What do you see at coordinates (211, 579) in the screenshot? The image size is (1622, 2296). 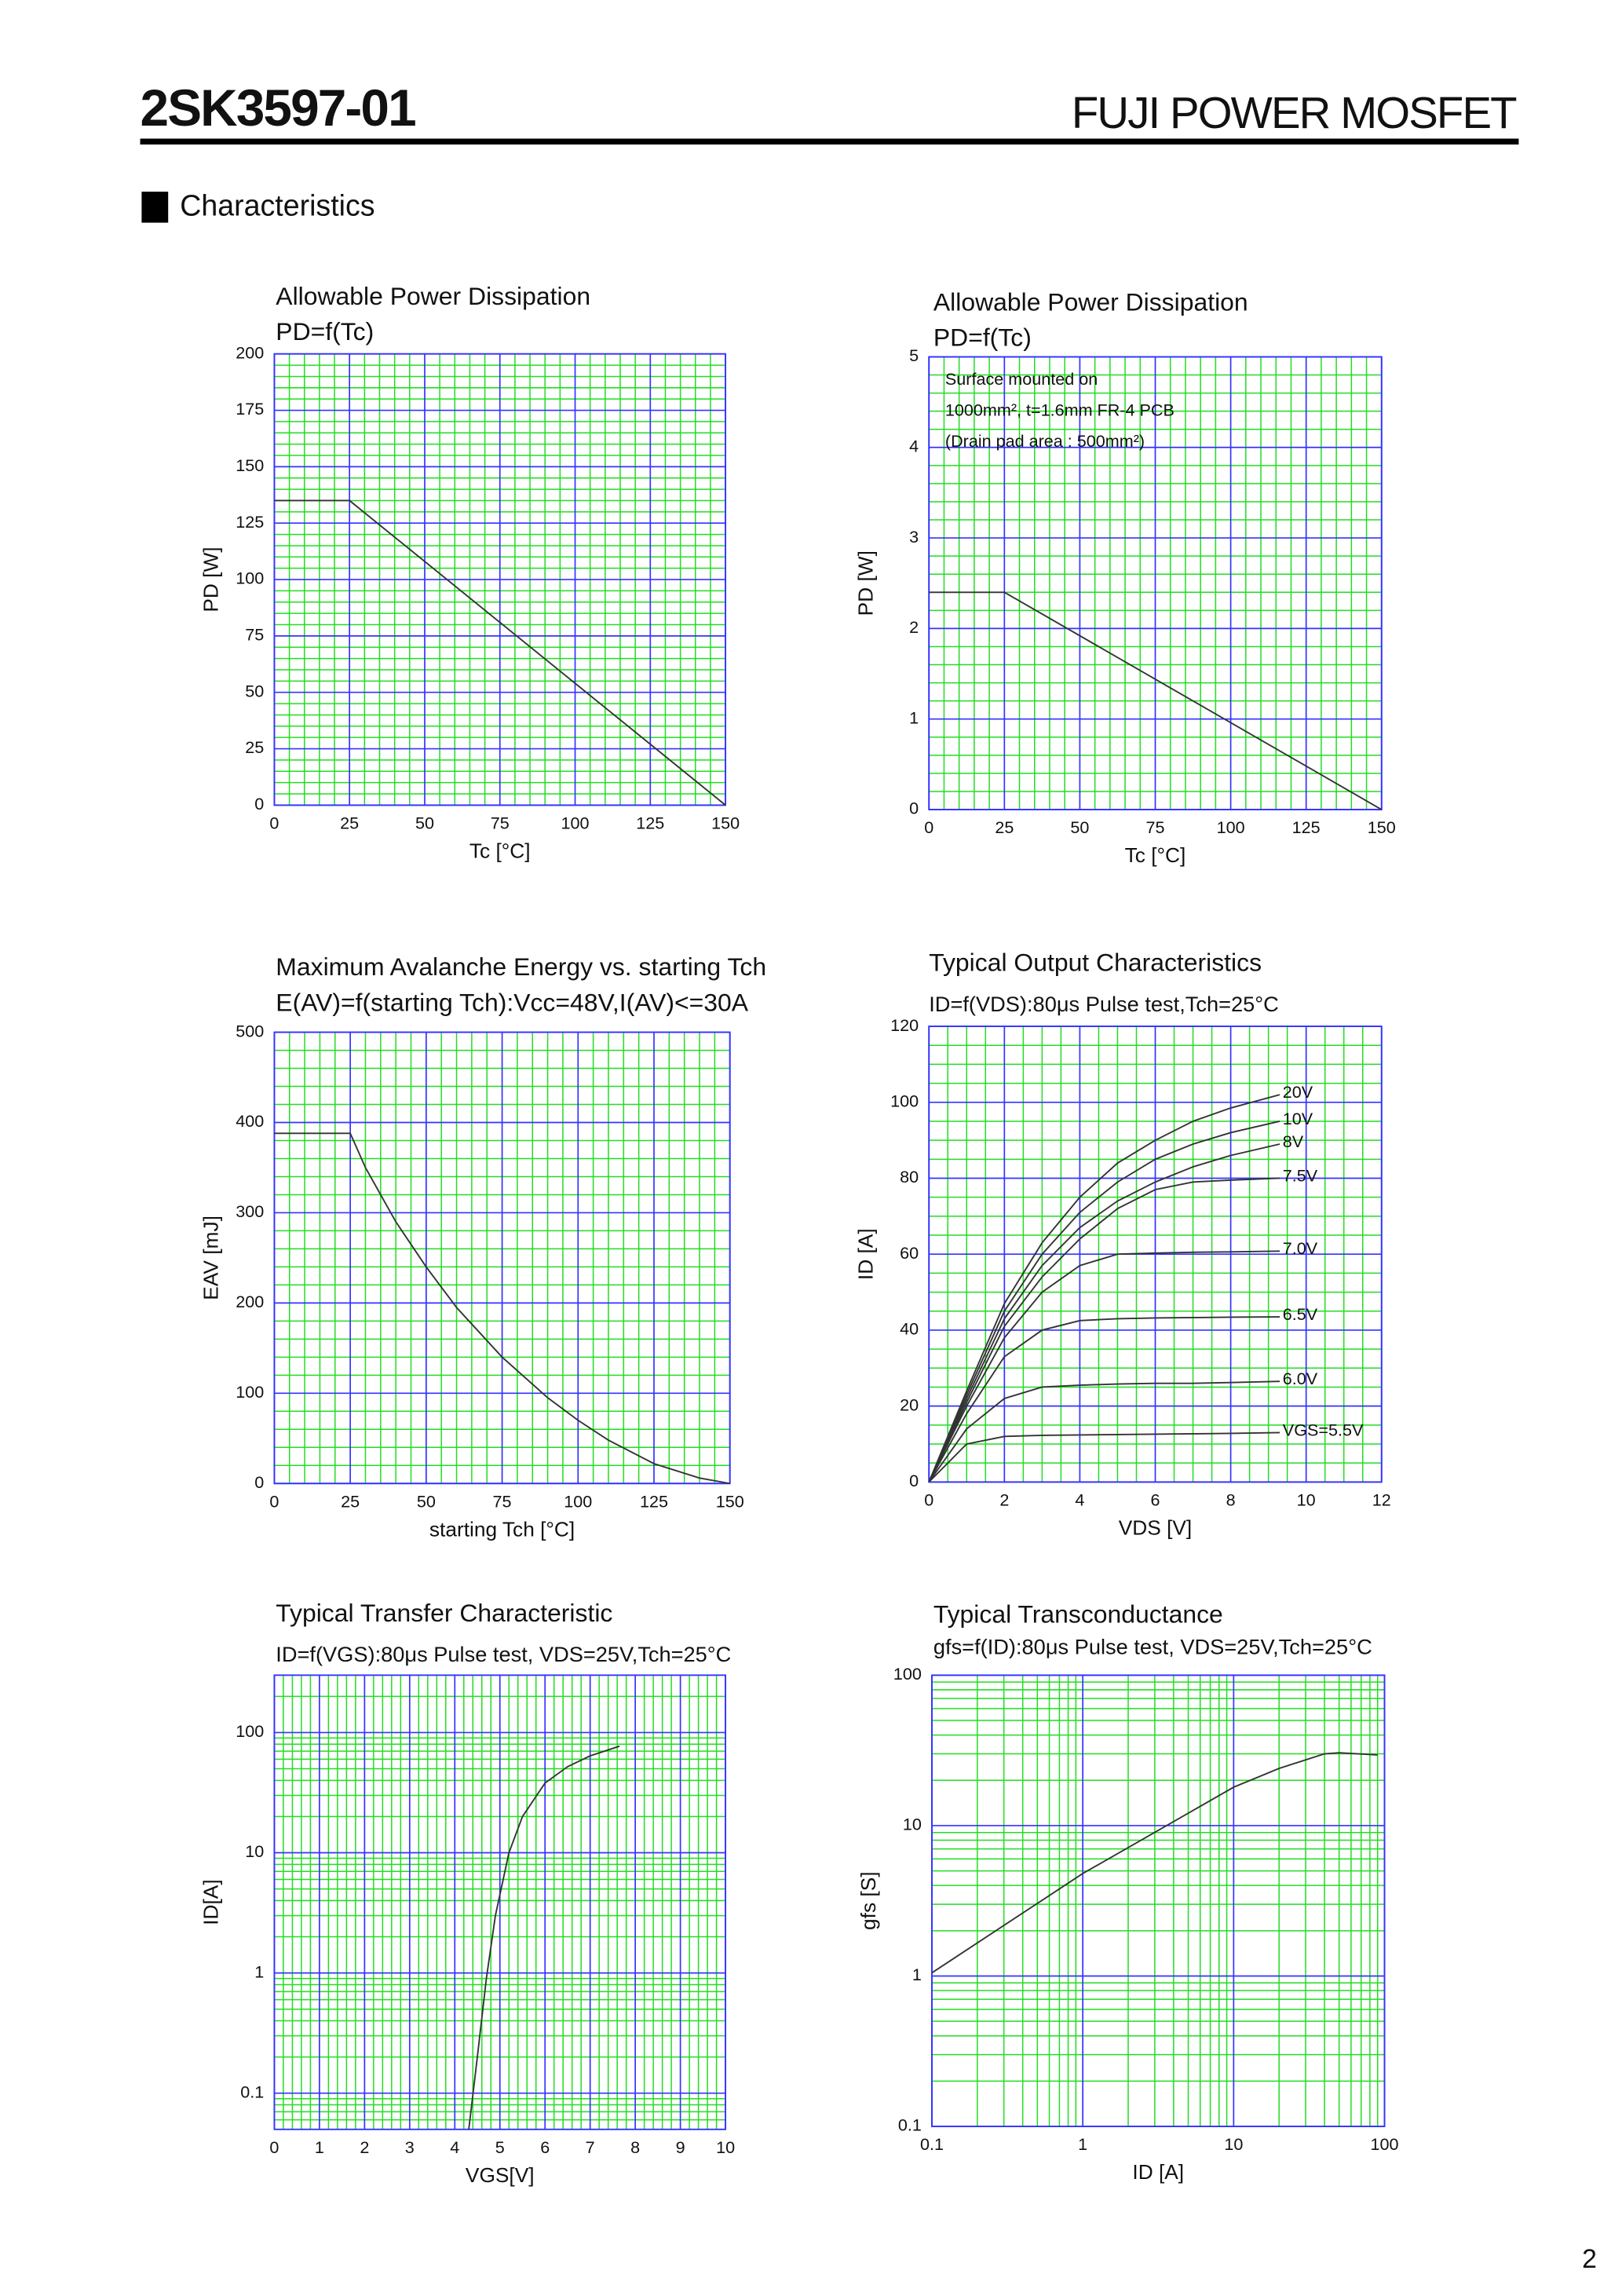 I see `y-axis-label: PD [W]` at bounding box center [211, 579].